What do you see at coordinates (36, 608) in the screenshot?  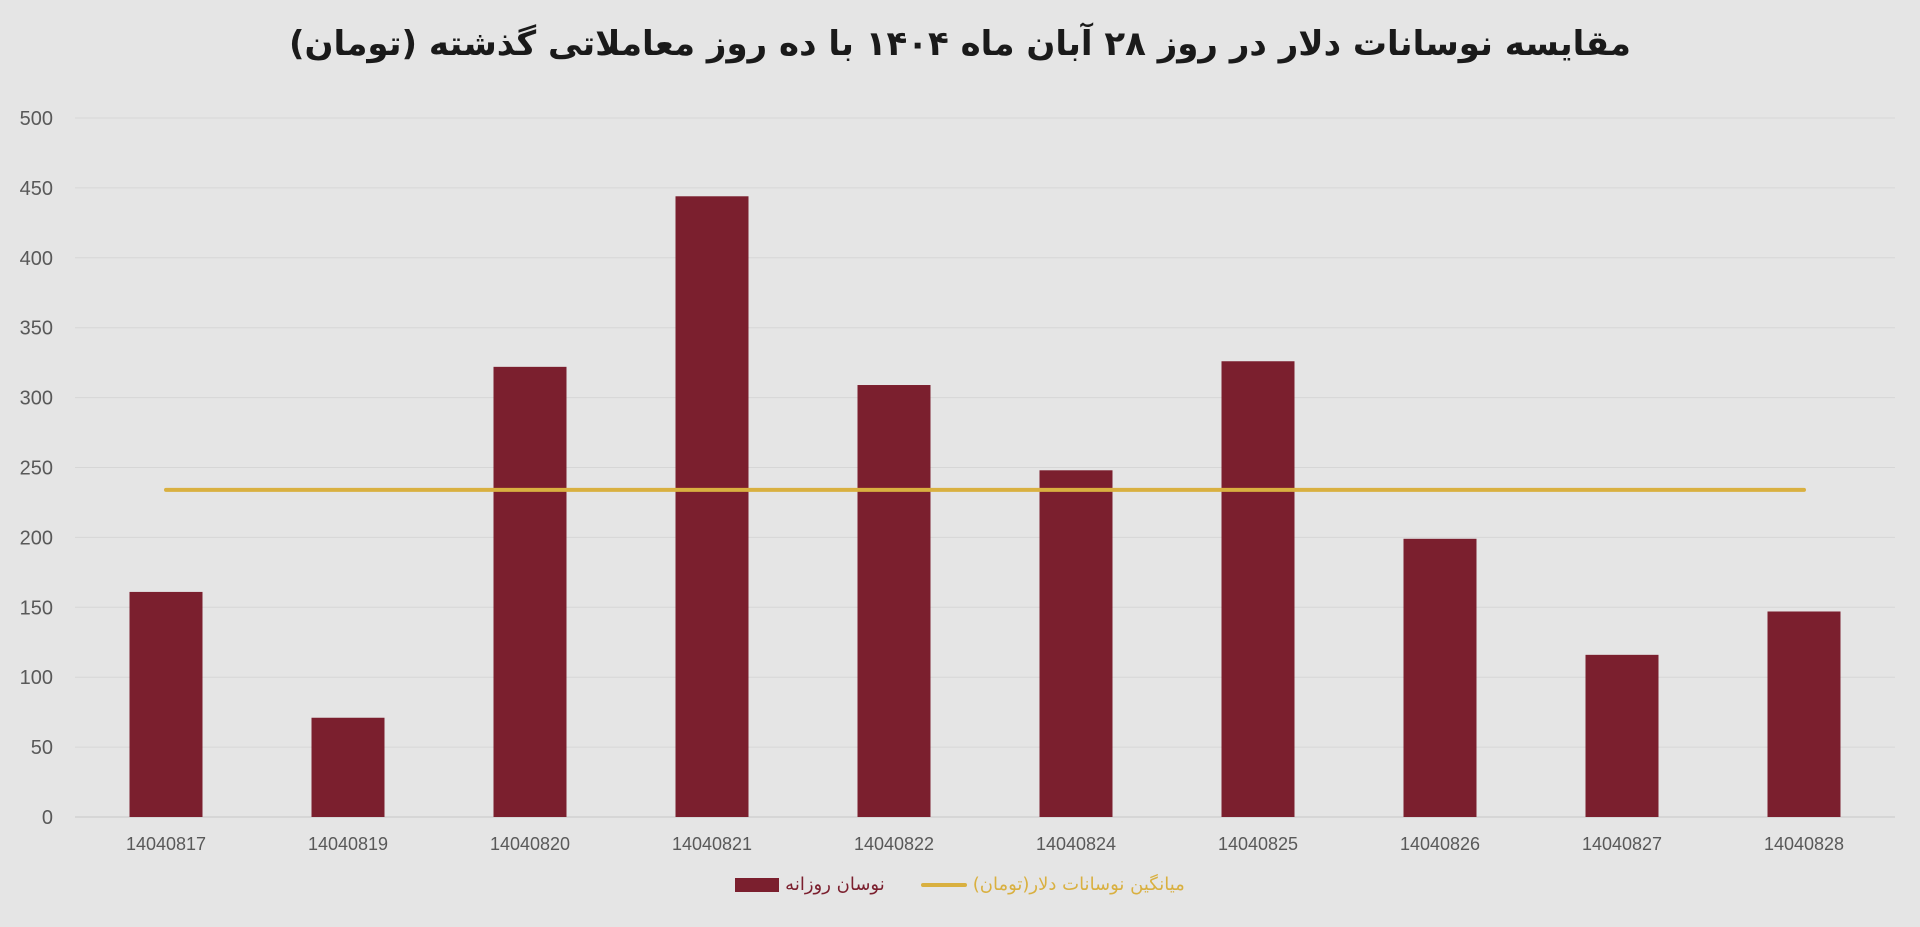 I see `y-tick-label: 150` at bounding box center [36, 608].